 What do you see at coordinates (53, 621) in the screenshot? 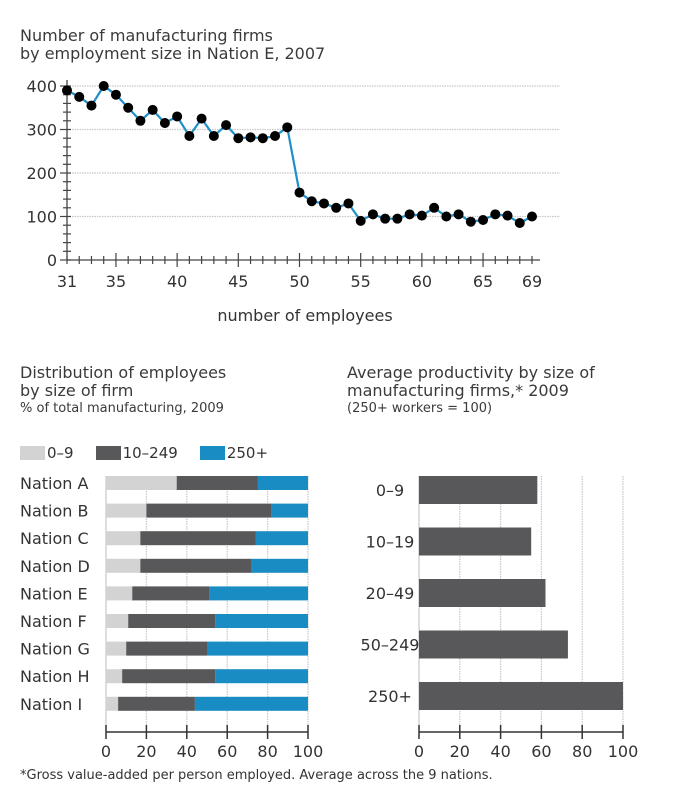
I see `category-label: Nation F` at bounding box center [53, 621].